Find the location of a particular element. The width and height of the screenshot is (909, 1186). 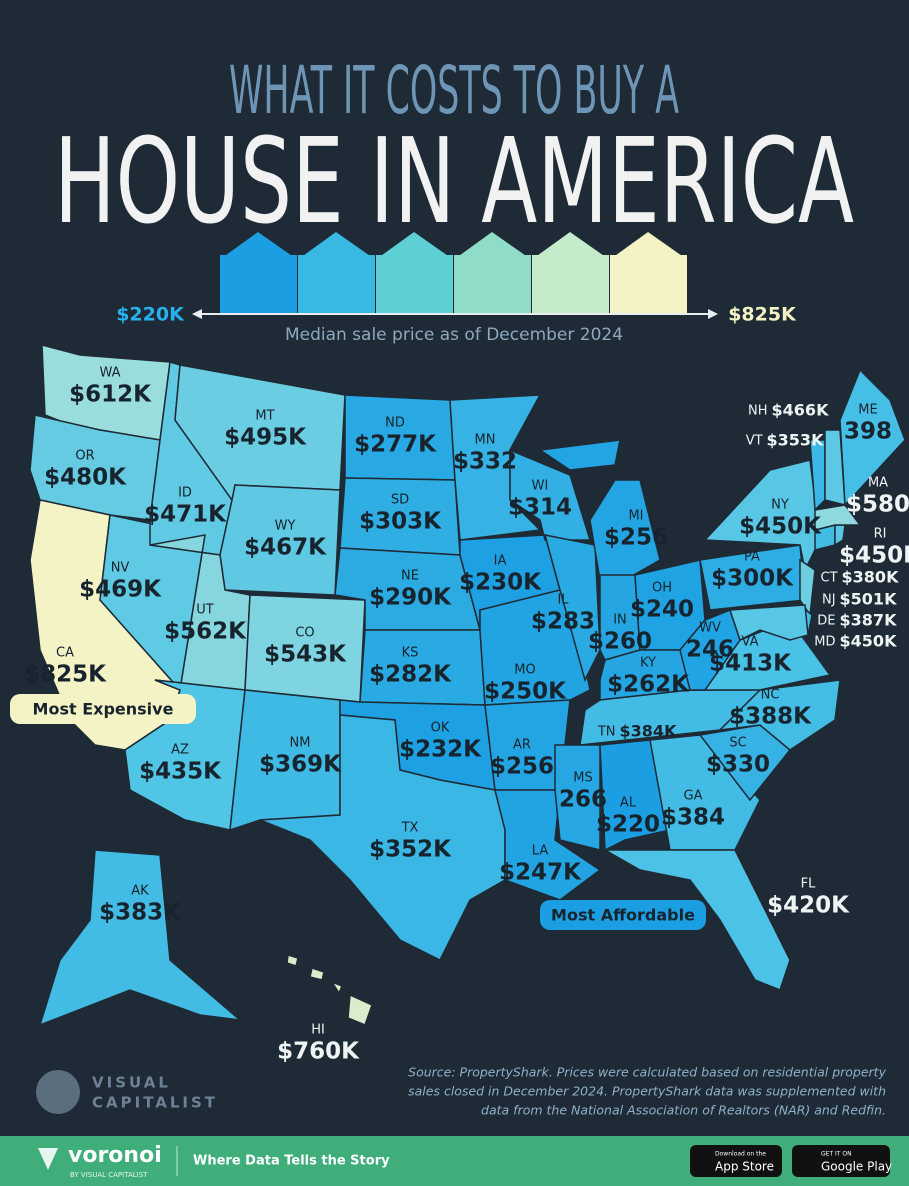

state-value: $282K is located at coordinates (410, 675).